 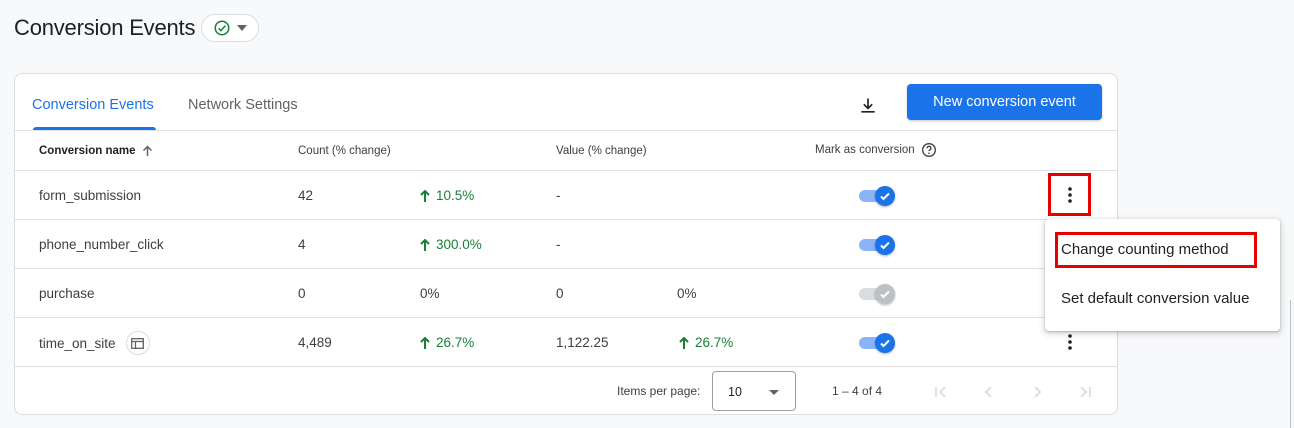 I want to click on menu-item-set-default-value: Set default conversion value, so click(x=1155, y=298).